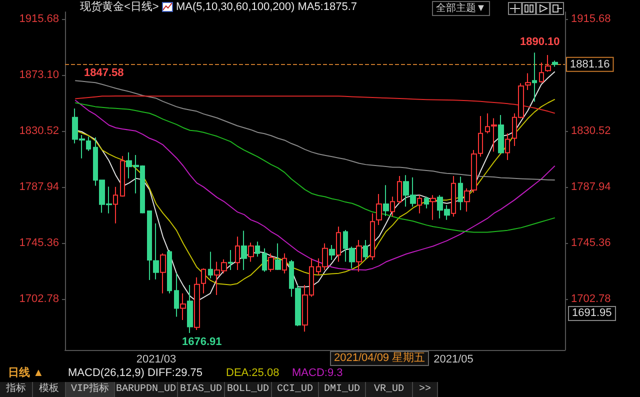  I want to click on text: DMI_UD, so click(342, 389).